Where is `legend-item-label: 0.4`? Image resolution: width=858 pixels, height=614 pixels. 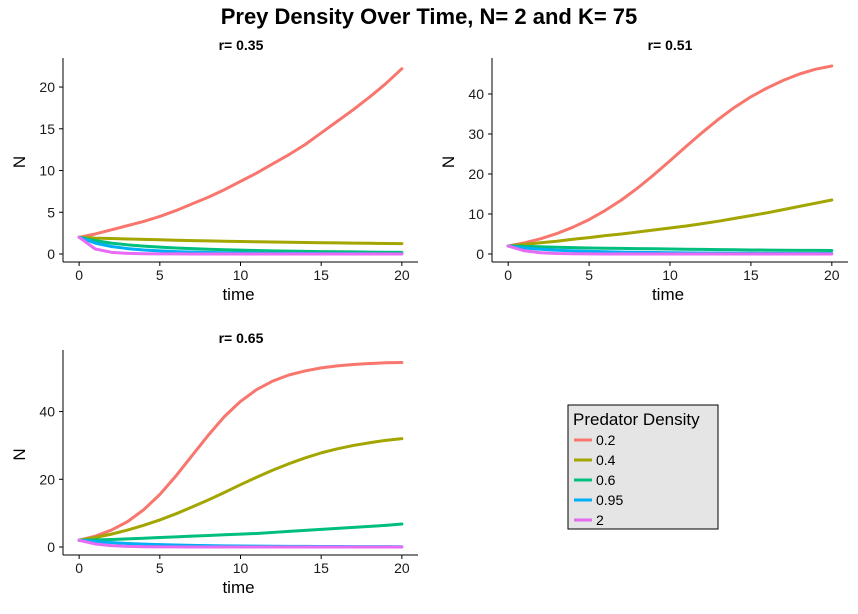 legend-item-label: 0.4 is located at coordinates (606, 460).